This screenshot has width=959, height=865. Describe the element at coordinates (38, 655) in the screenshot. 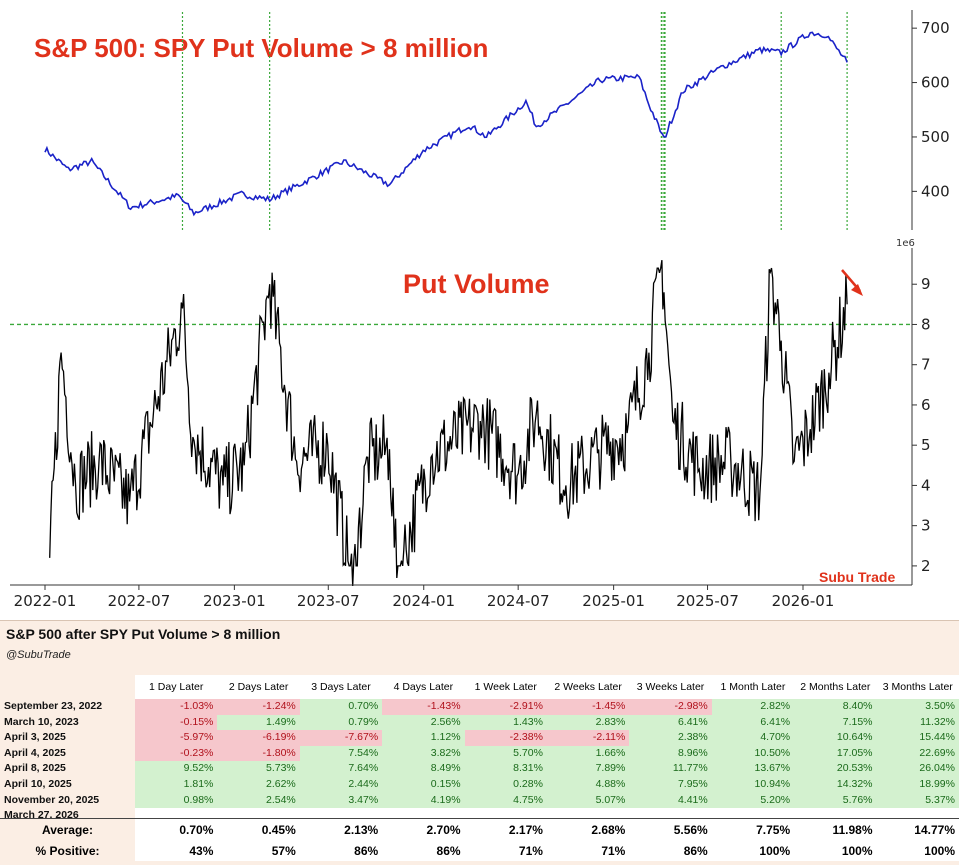

I see `table-handle: @SubuTrade` at that location.